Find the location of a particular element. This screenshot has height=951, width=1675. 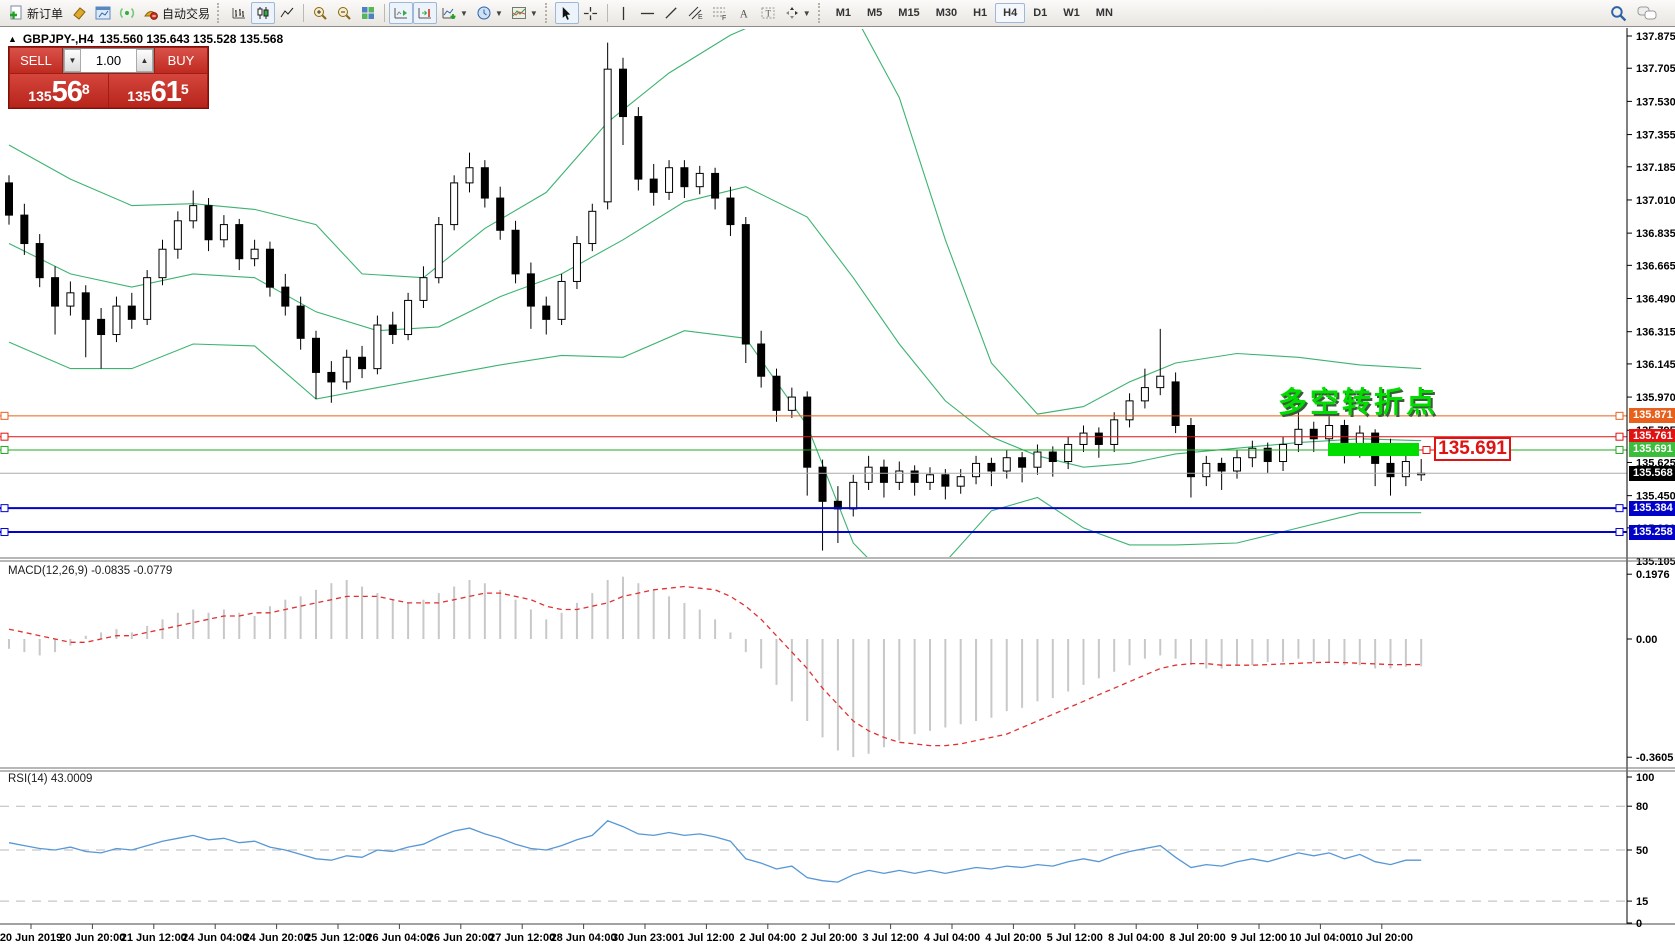

price-callout-label: 135.691 is located at coordinates (1472, 449).